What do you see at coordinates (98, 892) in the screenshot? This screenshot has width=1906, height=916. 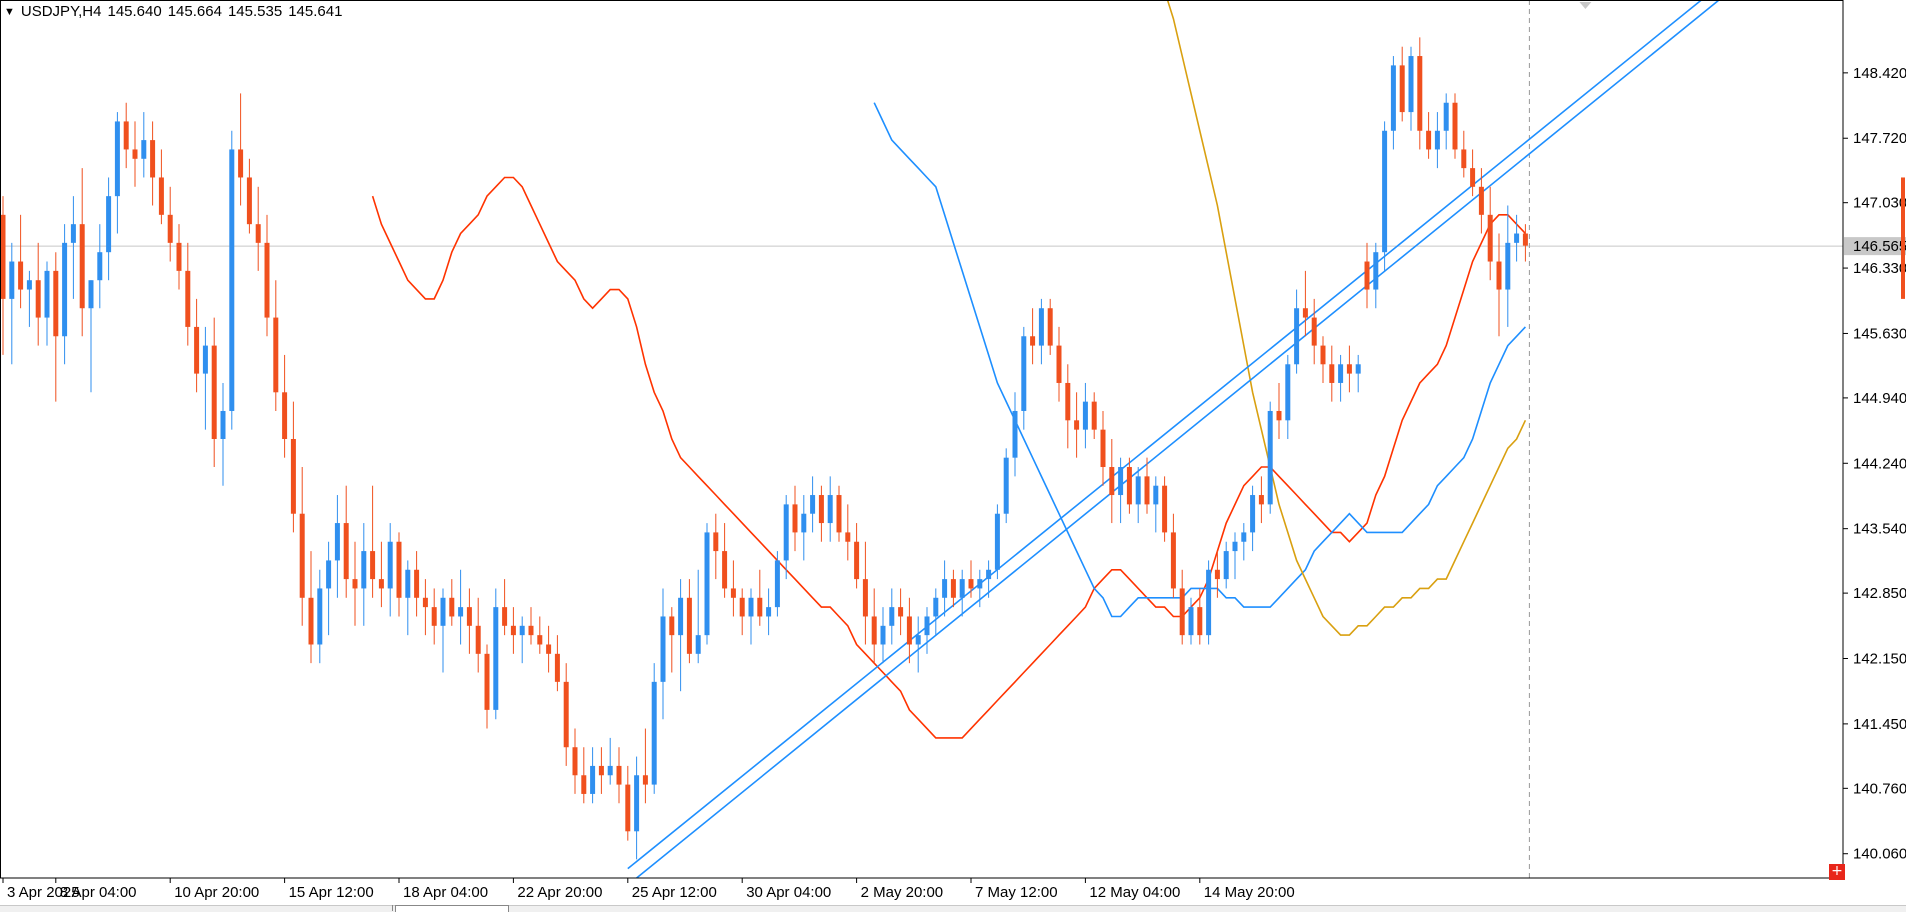 I see `time-tick-label: 8 Apr 04:00` at bounding box center [98, 892].